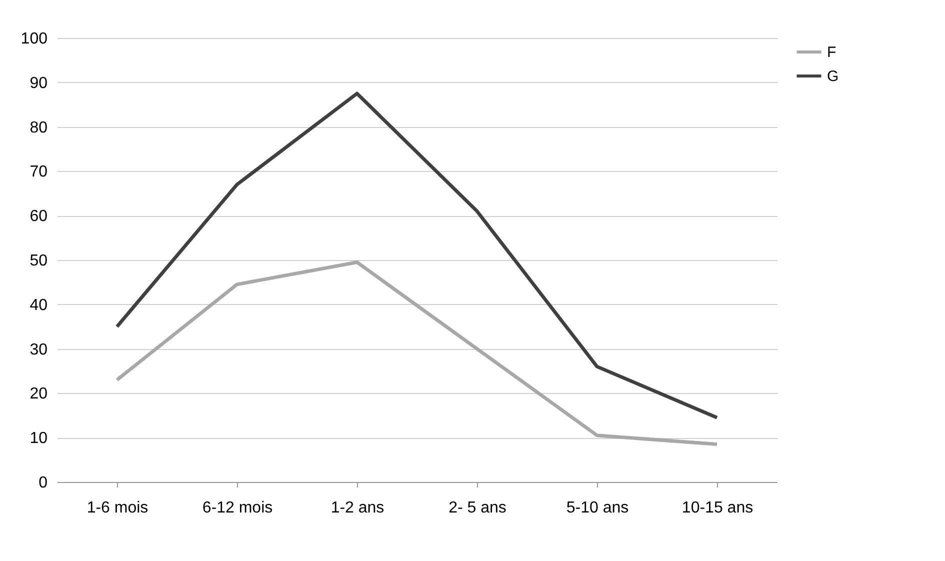 This screenshot has width=945, height=561. What do you see at coordinates (39, 83) in the screenshot?
I see `y-tick-label: 90` at bounding box center [39, 83].